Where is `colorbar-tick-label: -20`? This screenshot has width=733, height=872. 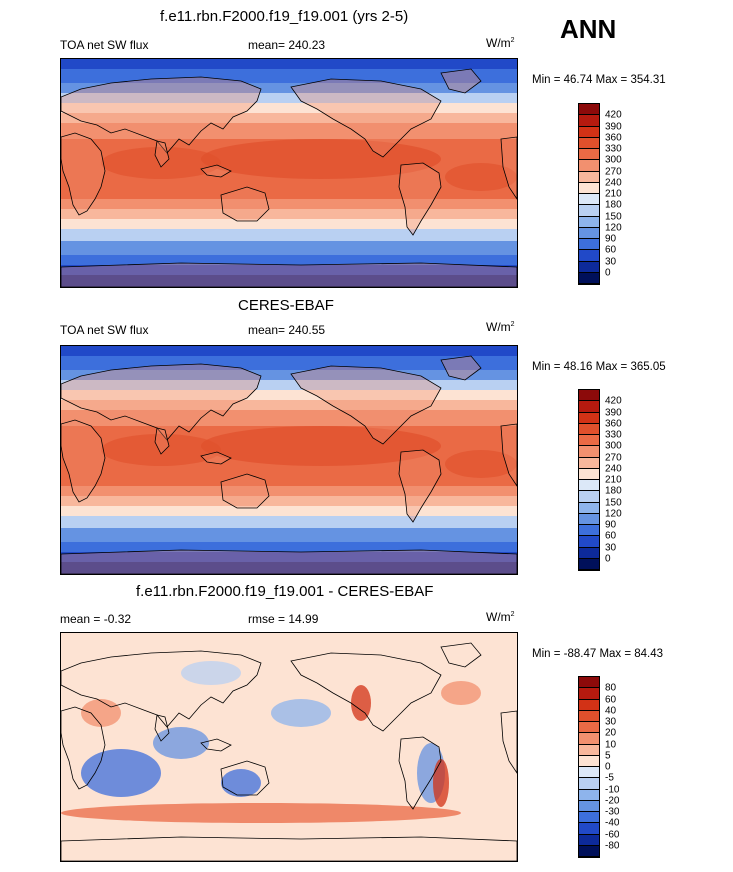 colorbar-tick-label: -20 is located at coordinates (612, 801).